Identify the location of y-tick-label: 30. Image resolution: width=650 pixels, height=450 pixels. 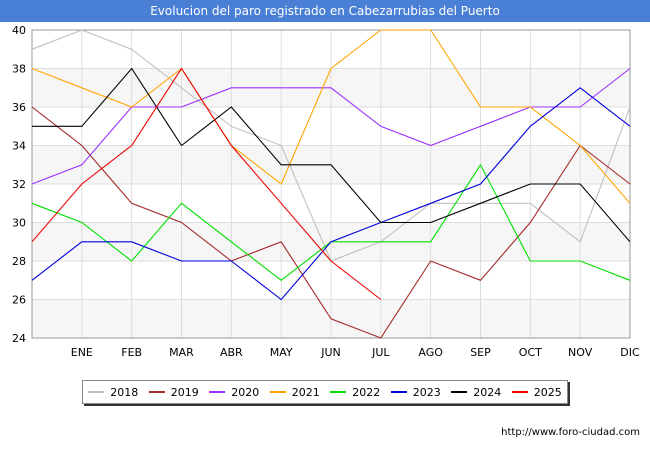
(19, 223).